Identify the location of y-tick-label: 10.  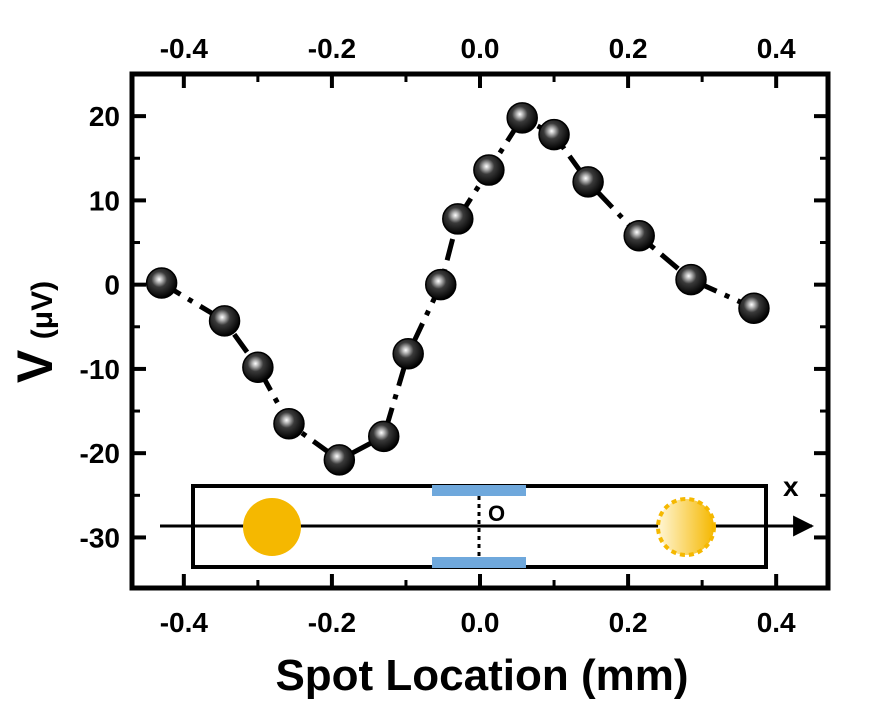
(104, 200).